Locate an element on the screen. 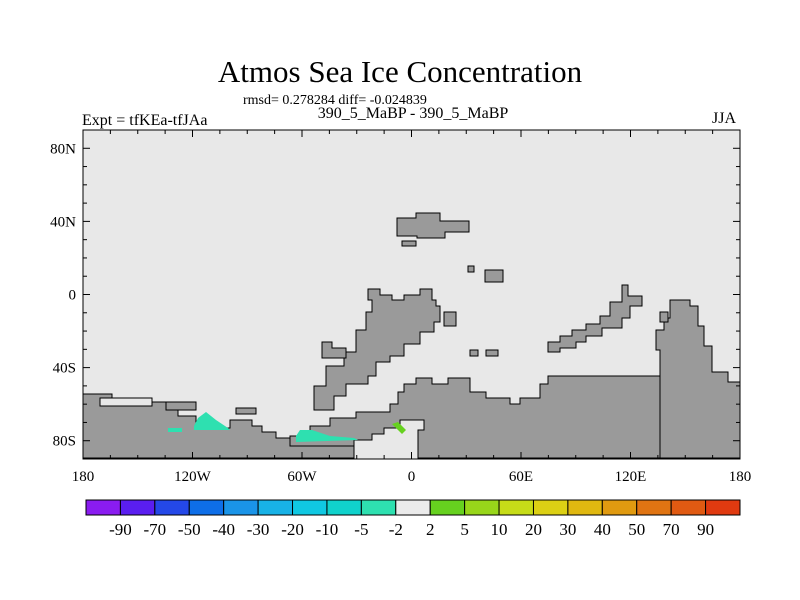 This screenshot has height=600, width=800. stats-label: rmsd= 0.278284 diff= -0.024839 is located at coordinates (335, 100).